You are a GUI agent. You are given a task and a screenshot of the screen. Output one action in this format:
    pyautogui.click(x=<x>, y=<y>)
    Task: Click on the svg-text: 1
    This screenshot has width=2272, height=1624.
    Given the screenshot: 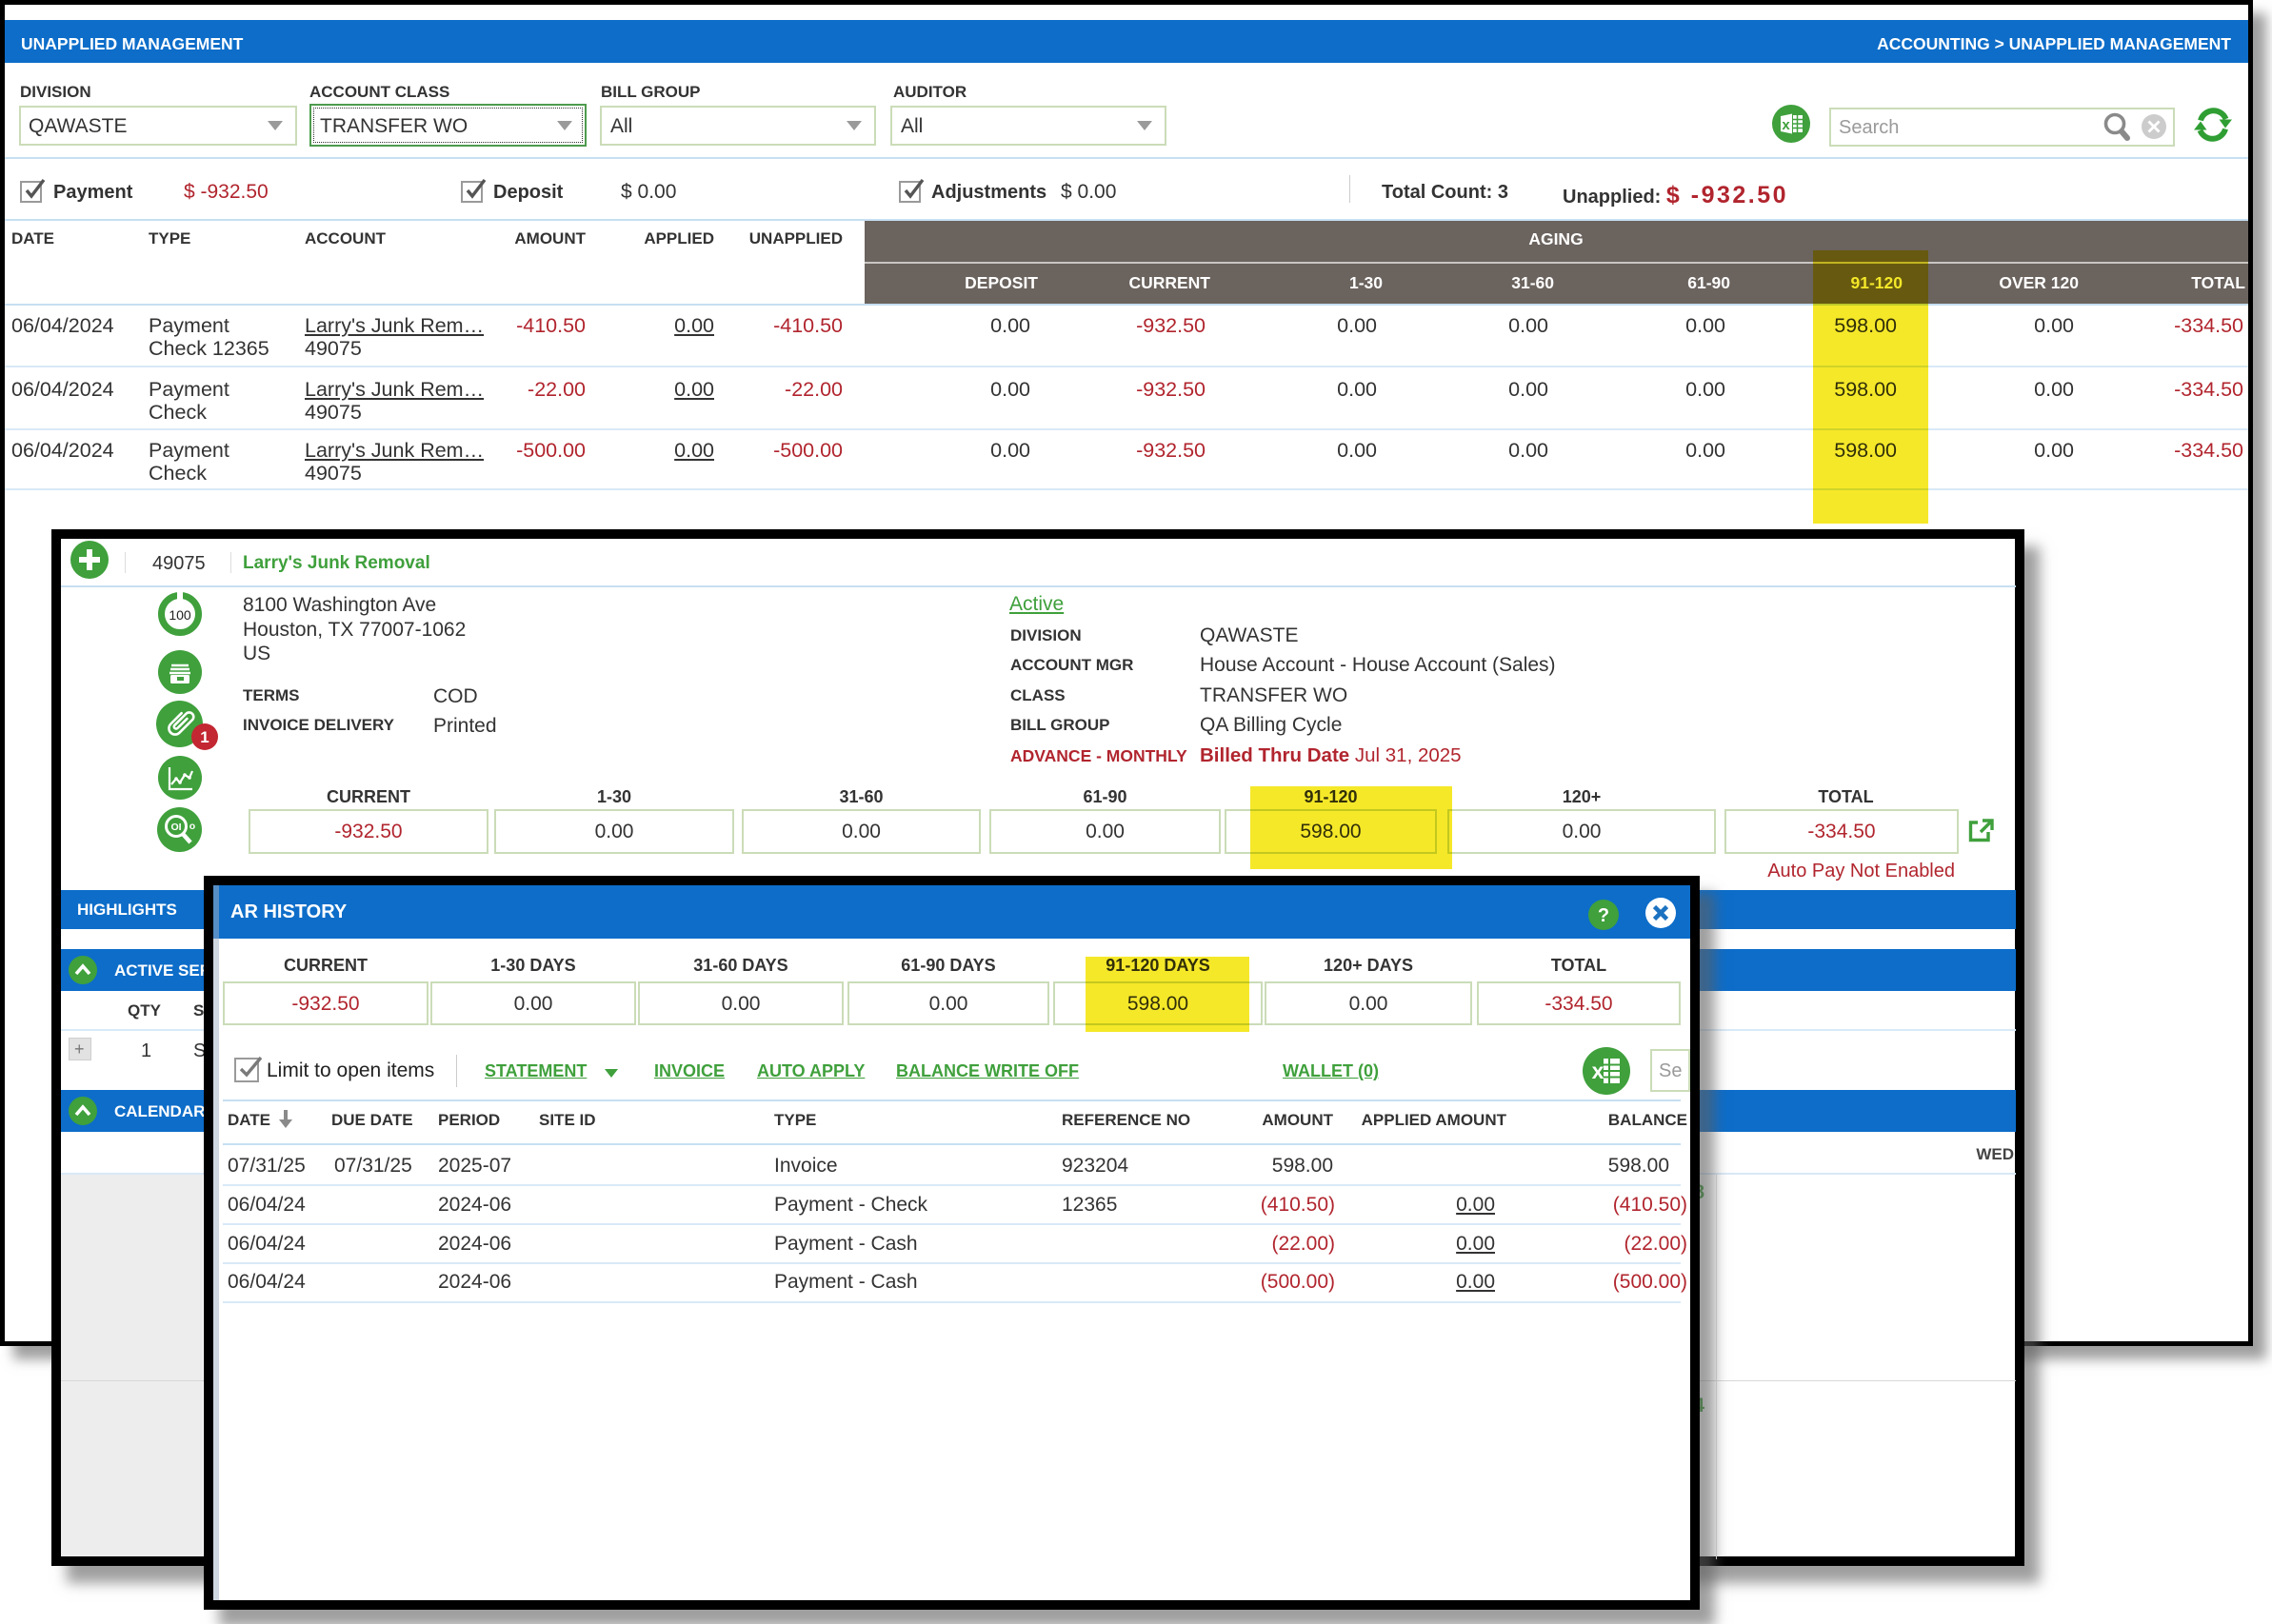 What is the action you would take?
    pyautogui.click(x=205, y=737)
    